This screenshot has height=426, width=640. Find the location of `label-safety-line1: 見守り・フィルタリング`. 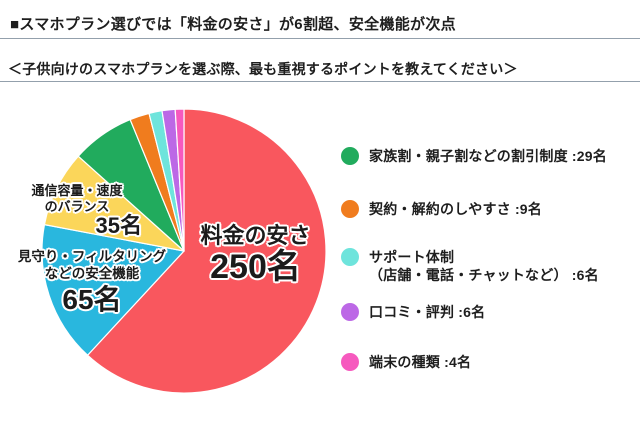

label-safety-line1: 見守り・フィルタリング is located at coordinates (92, 256).